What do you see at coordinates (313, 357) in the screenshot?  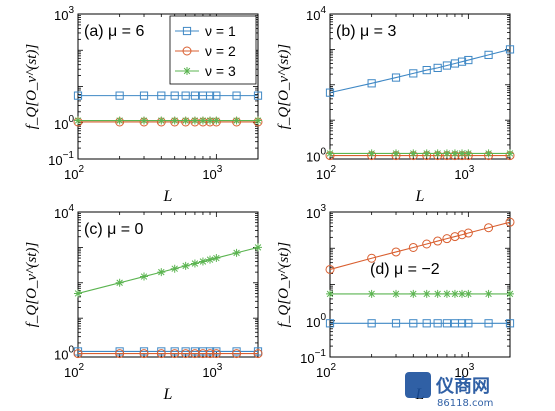 I see `y-tick-label: 10⁻¹` at bounding box center [313, 357].